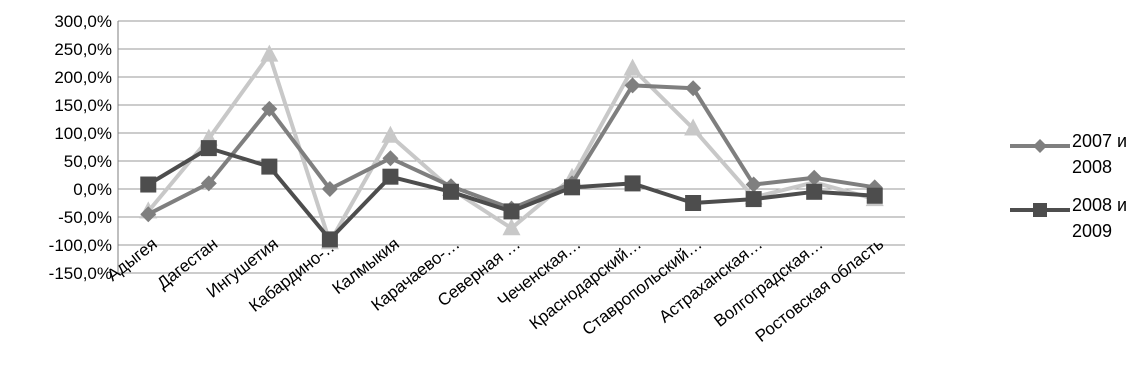 Image resolution: width=1148 pixels, height=385 pixels. What do you see at coordinates (1092, 167) in the screenshot?
I see `legend-label-line2: 2008` at bounding box center [1092, 167].